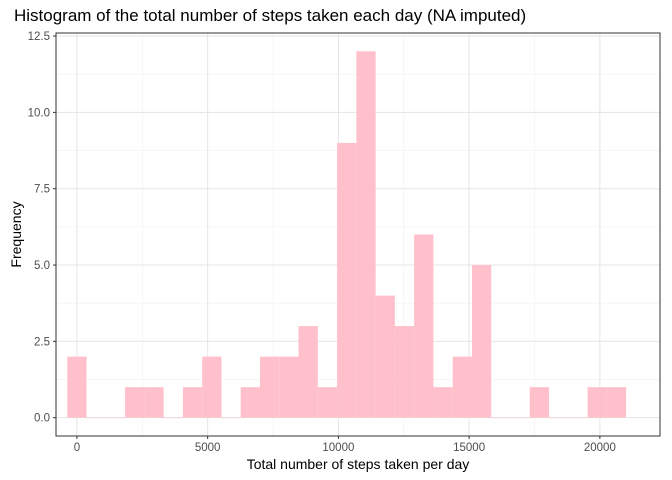  I want to click on y-tick-label: 5.0, so click(42, 266).